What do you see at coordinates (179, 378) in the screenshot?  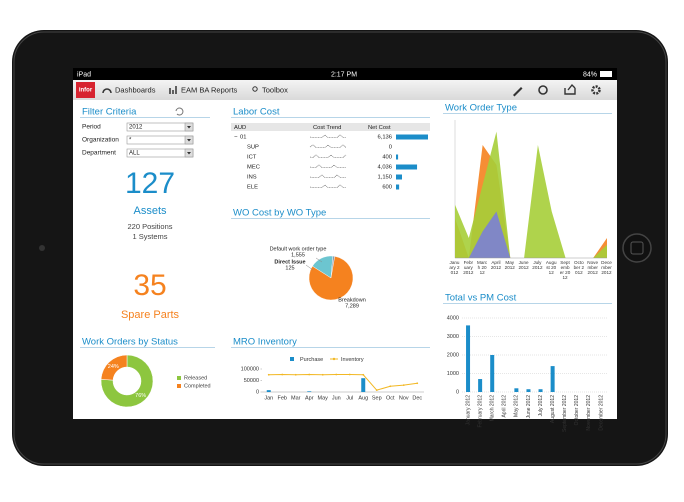 I see `legend-swatch` at bounding box center [179, 378].